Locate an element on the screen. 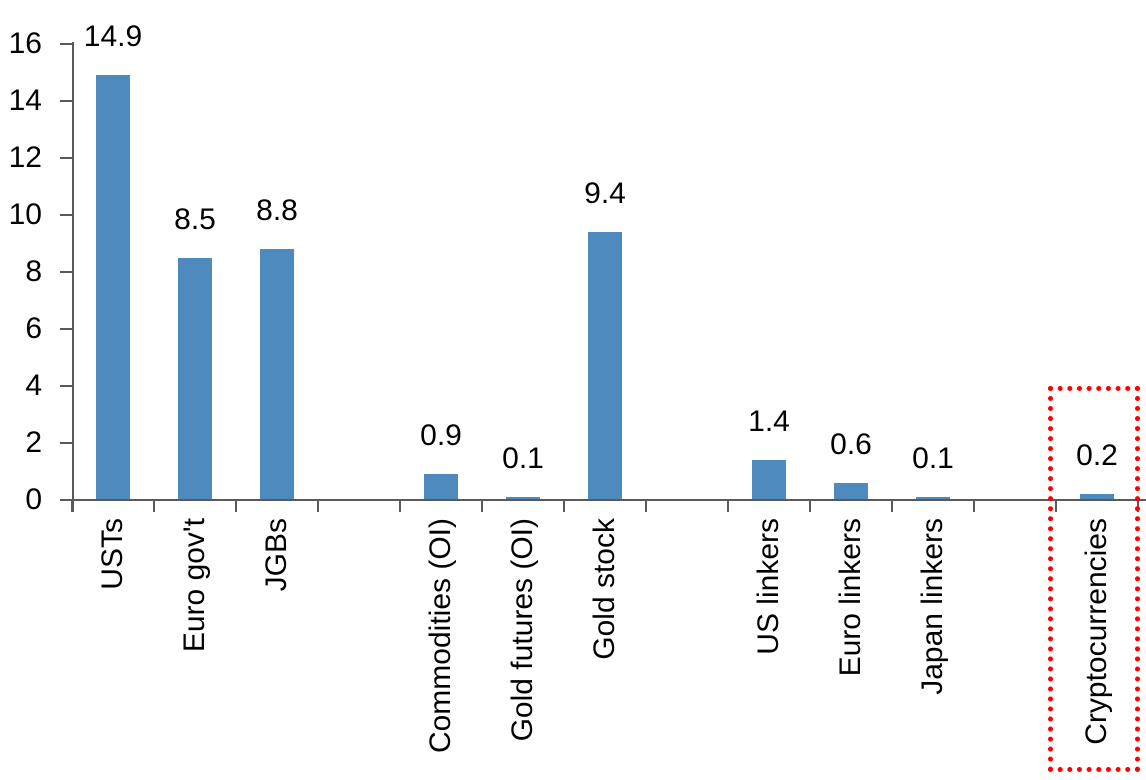 This screenshot has height=780, width=1146. y-axis-tick-label: 6 is located at coordinates (33, 328).